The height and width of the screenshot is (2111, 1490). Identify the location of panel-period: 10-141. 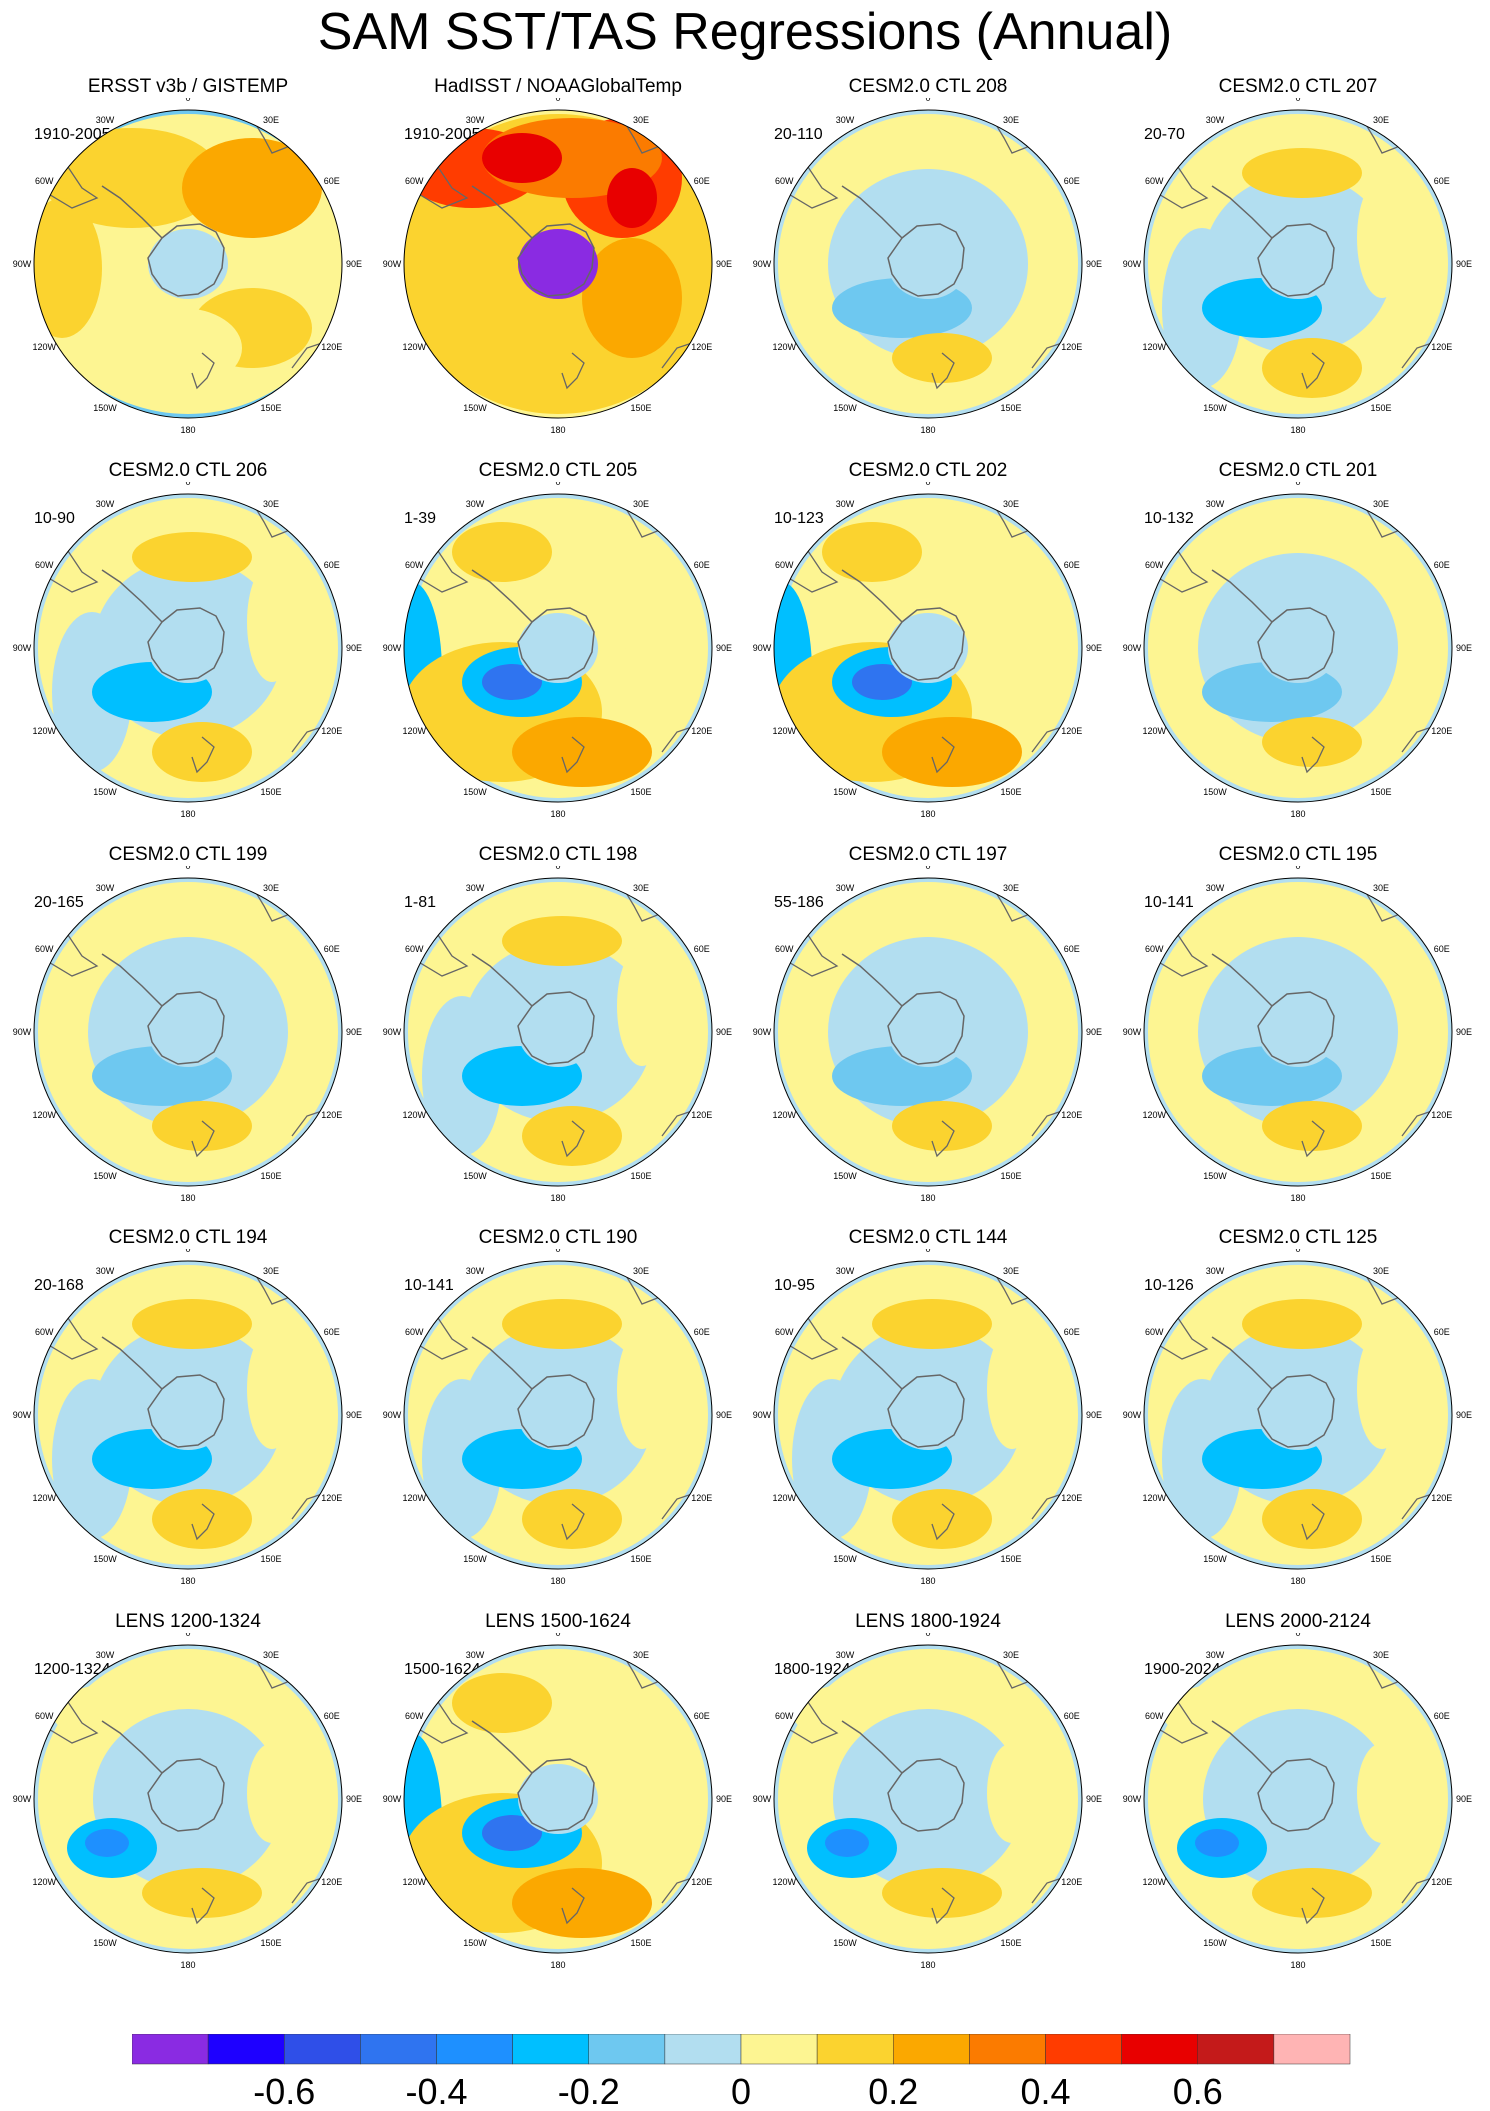
(1169, 902).